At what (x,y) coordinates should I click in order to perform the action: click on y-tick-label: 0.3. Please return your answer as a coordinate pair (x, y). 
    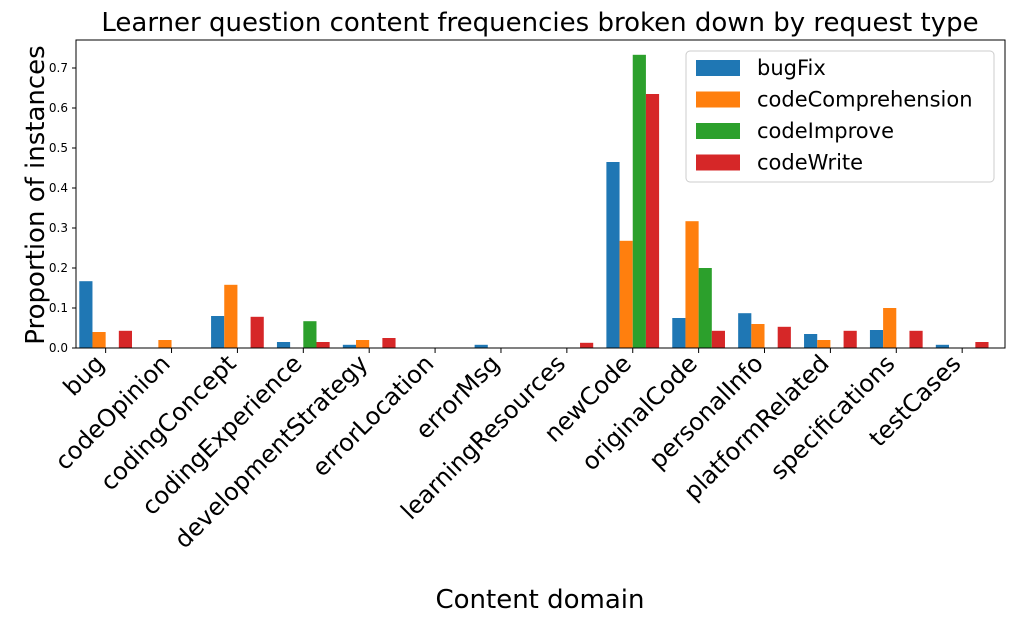
    Looking at the image, I should click on (58, 228).